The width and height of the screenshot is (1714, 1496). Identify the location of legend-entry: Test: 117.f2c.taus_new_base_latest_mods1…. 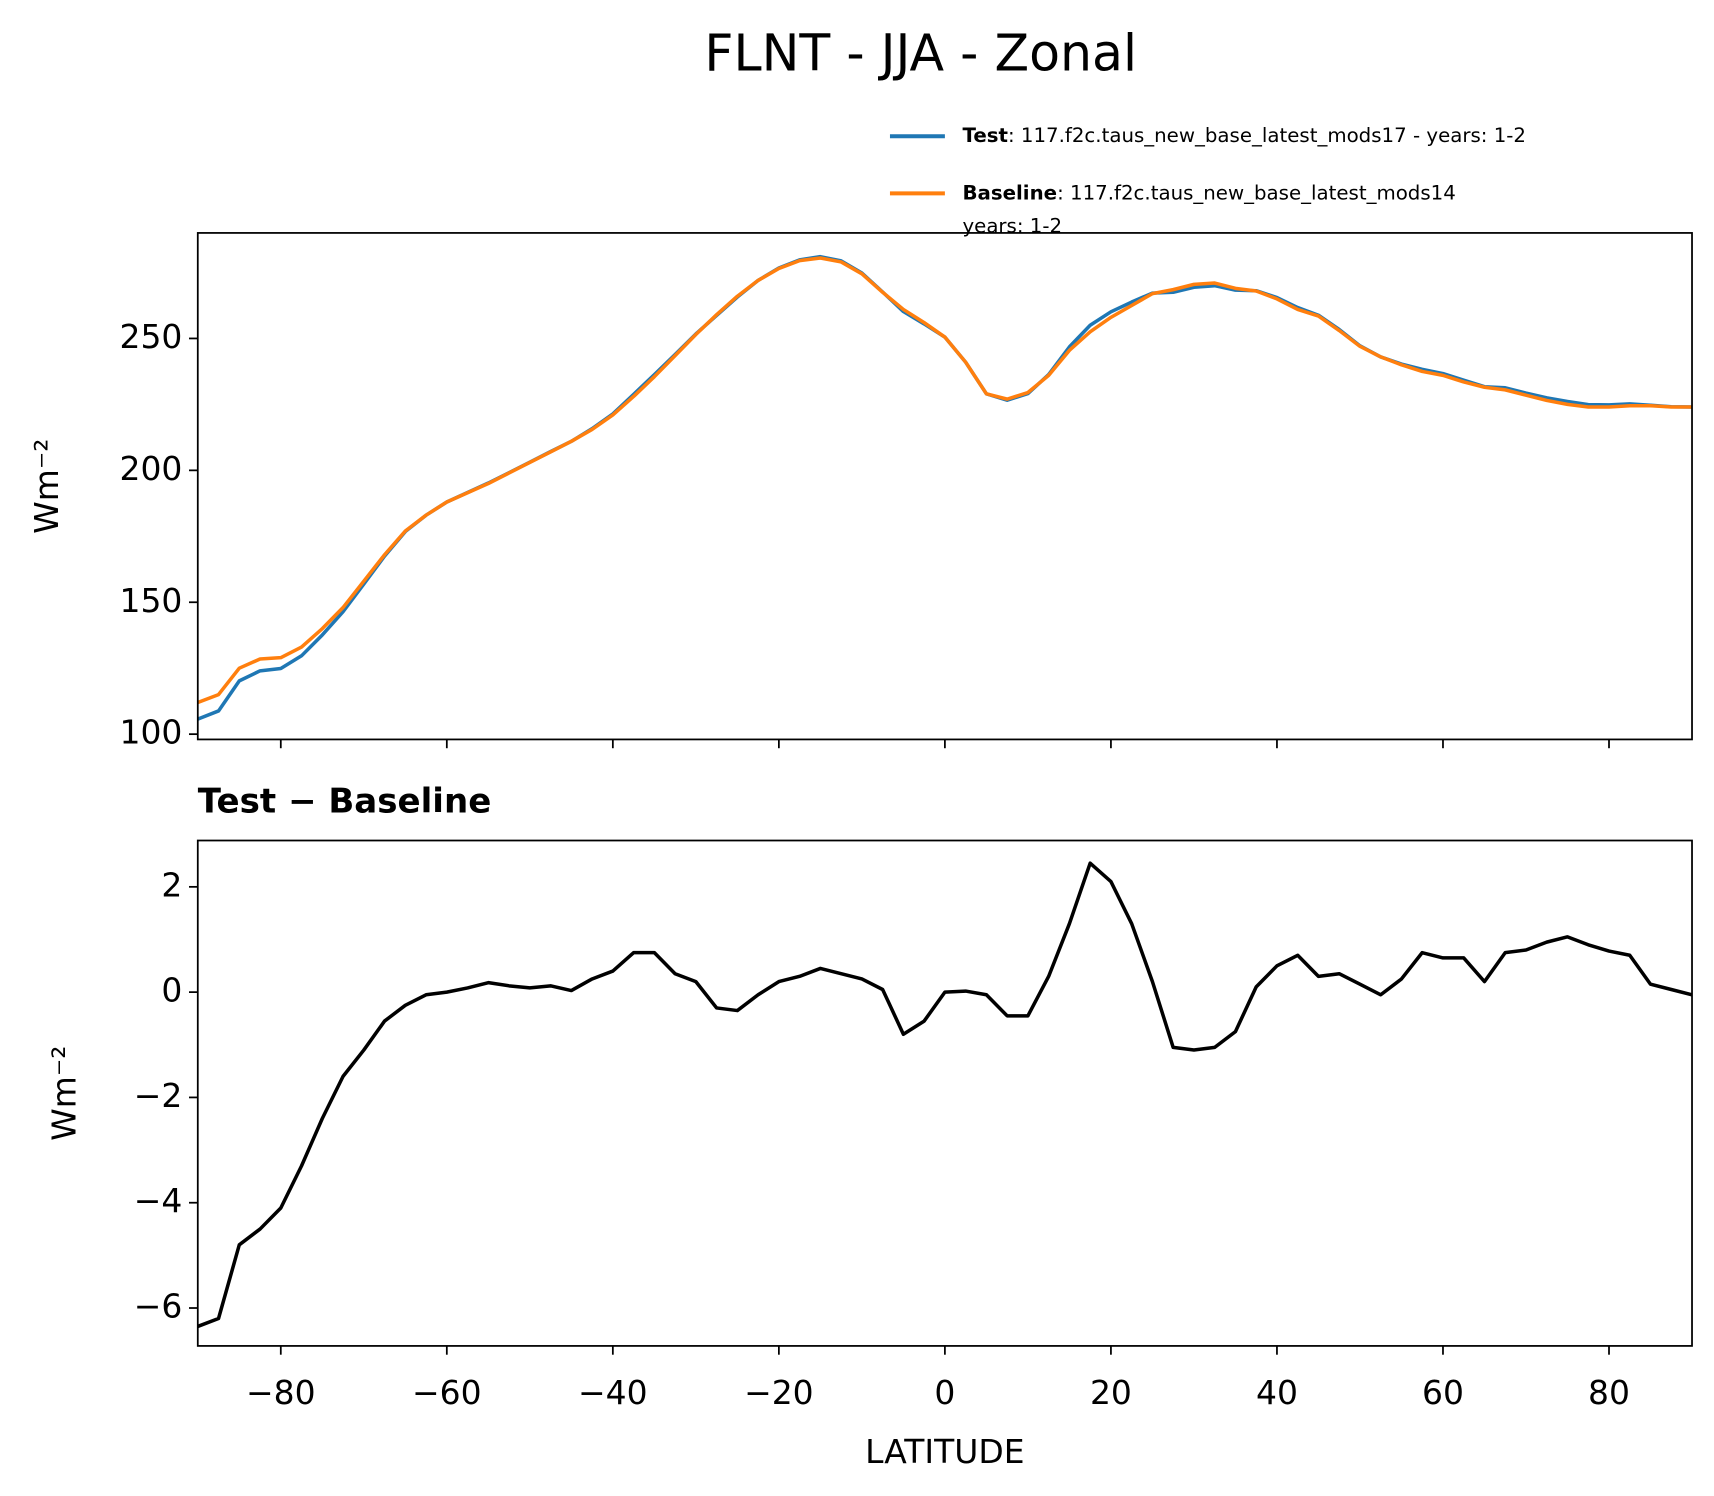
(1244, 135).